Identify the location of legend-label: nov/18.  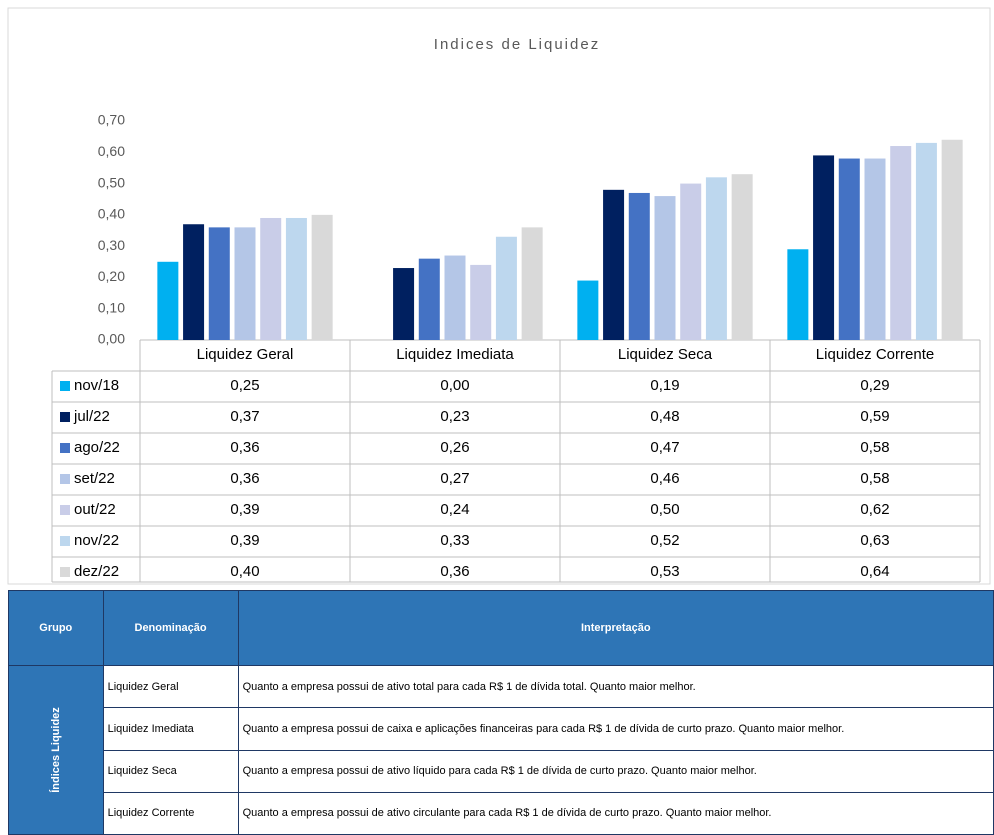
(96, 385).